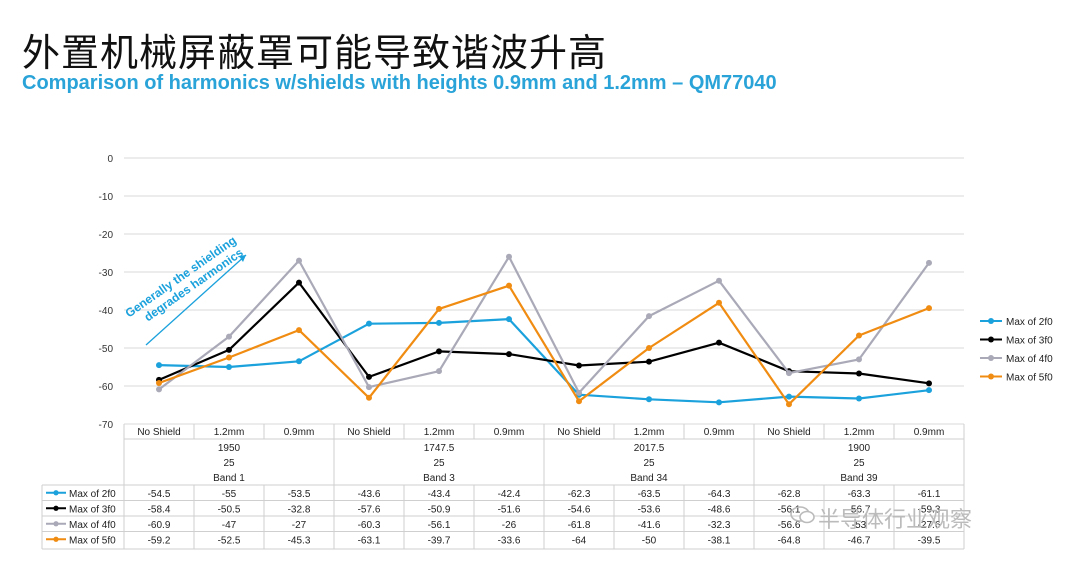 The width and height of the screenshot is (1080, 564). What do you see at coordinates (929, 494) in the screenshot?
I see `table-cell: -61.1` at bounding box center [929, 494].